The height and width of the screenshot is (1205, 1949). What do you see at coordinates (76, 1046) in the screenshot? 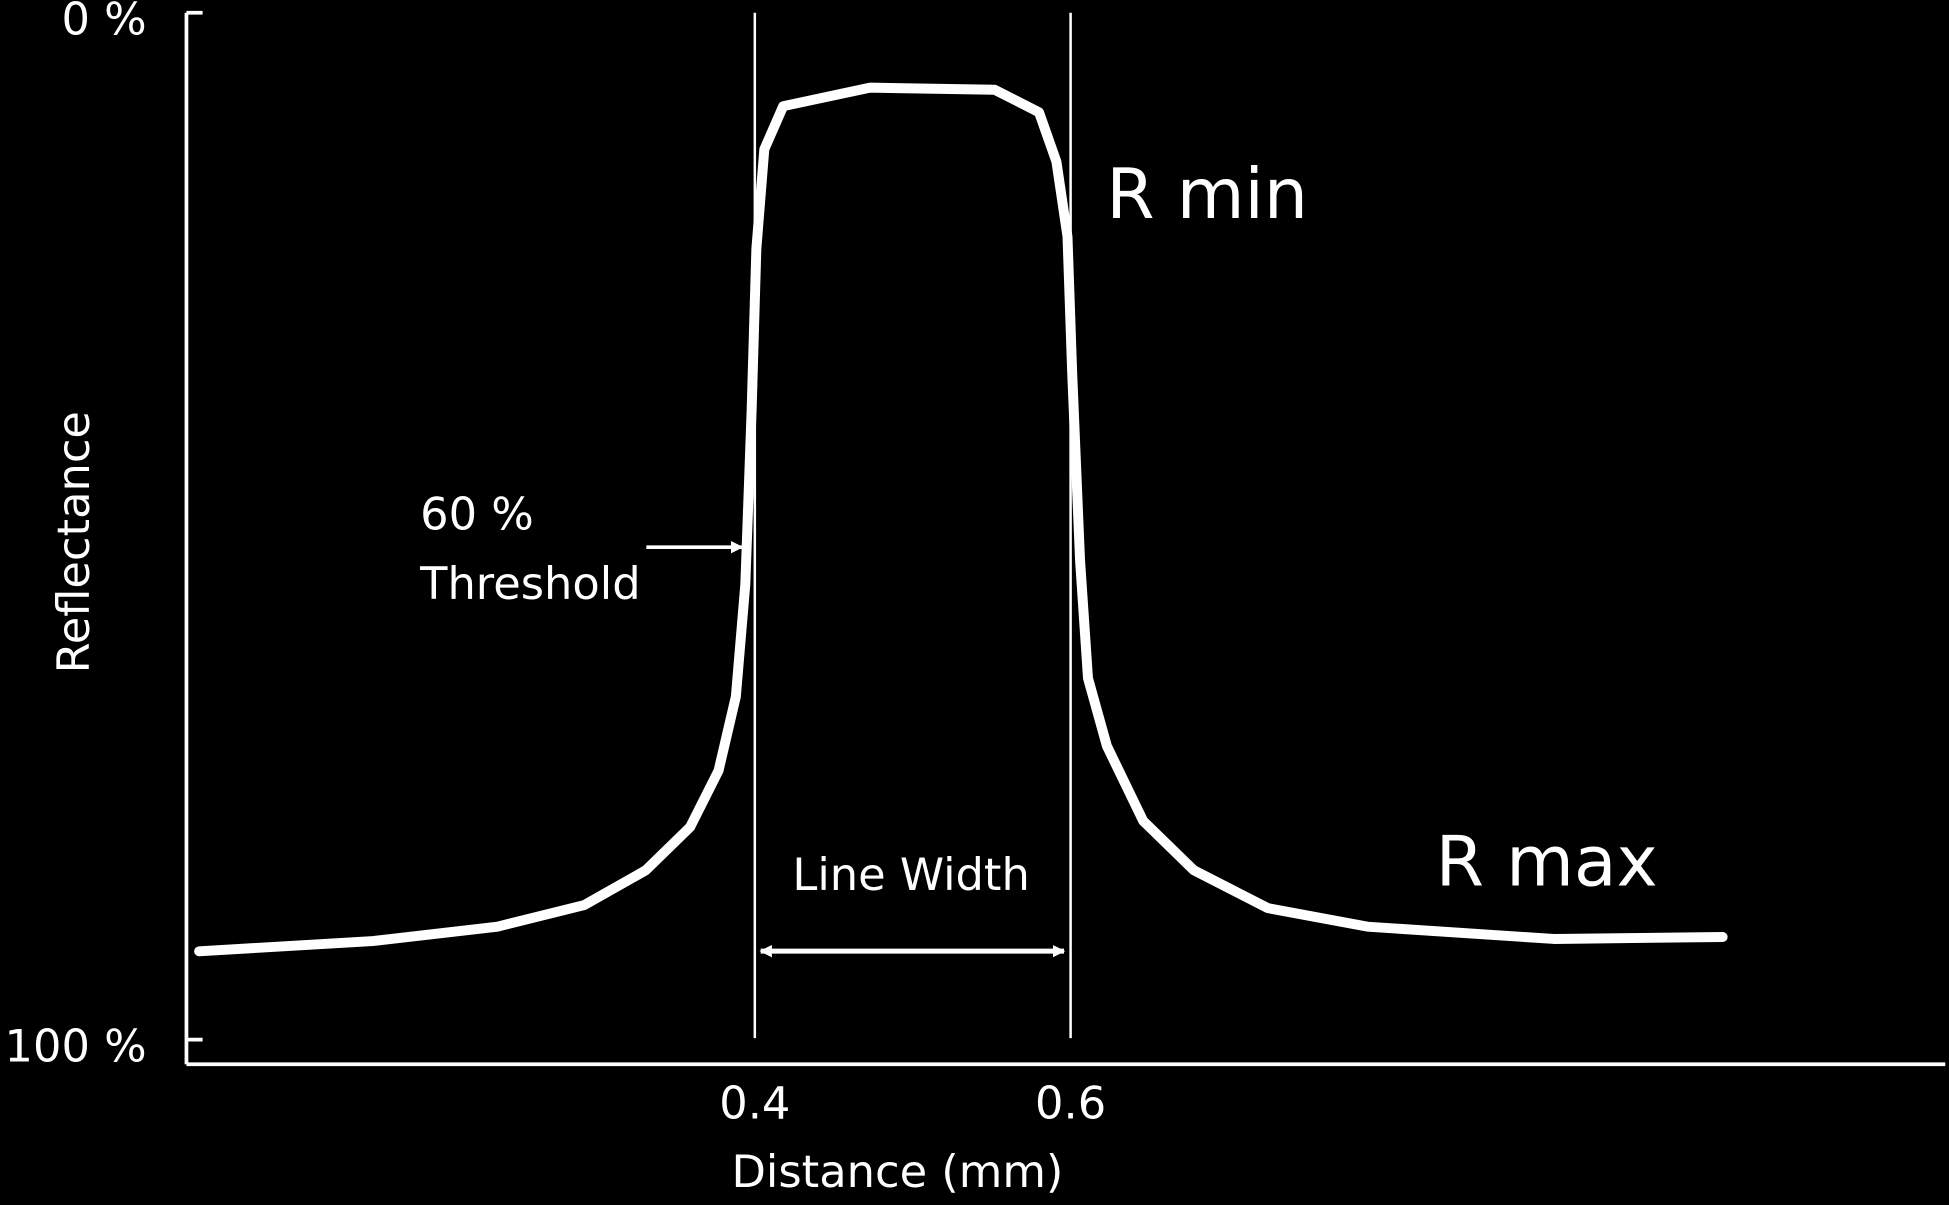
I see `y-tick-label: 100 %` at bounding box center [76, 1046].